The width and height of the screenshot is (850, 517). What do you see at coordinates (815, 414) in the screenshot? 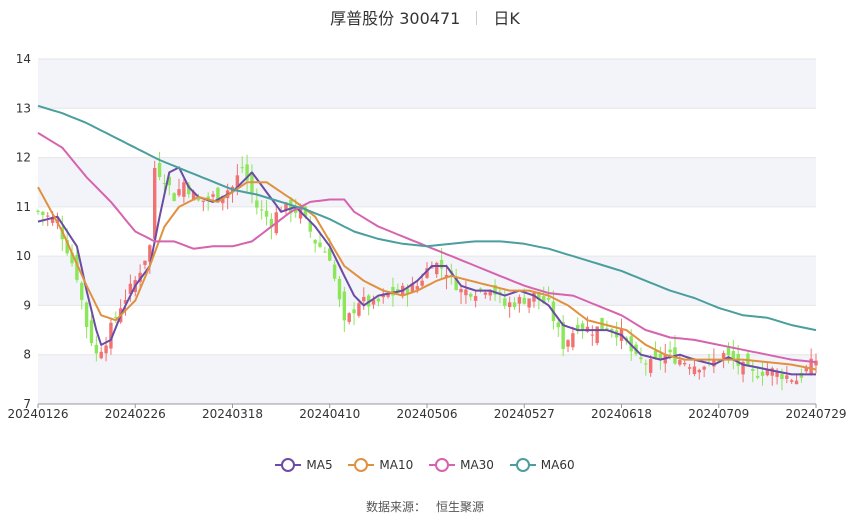
I see `x-tick-label: 20240729` at bounding box center [815, 414].